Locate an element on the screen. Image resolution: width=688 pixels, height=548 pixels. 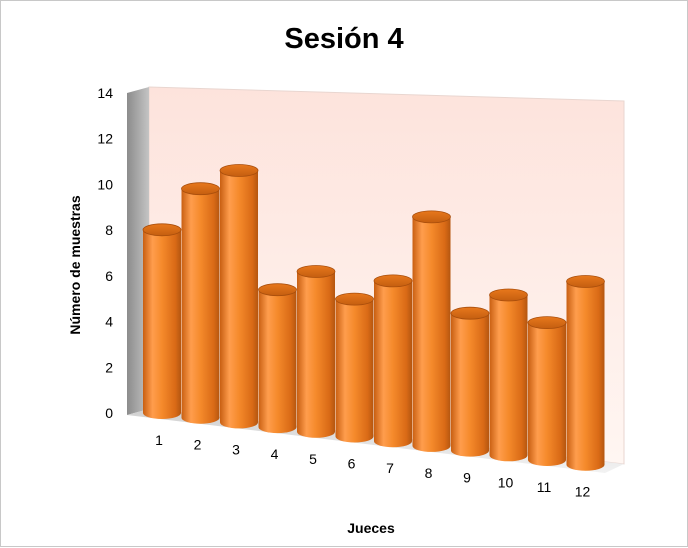
y-tick-label: 4 is located at coordinates (109, 322).